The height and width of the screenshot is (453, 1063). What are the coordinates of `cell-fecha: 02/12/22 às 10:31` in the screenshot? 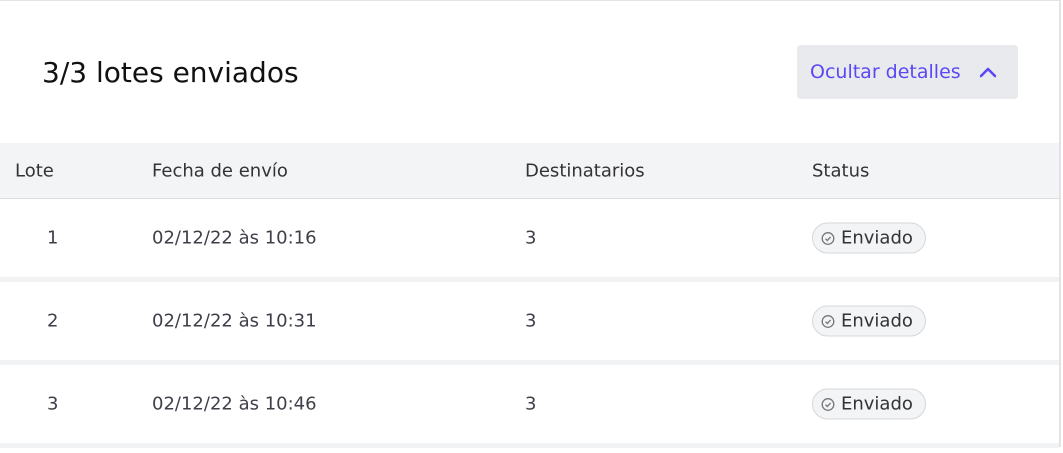 It's located at (234, 321).